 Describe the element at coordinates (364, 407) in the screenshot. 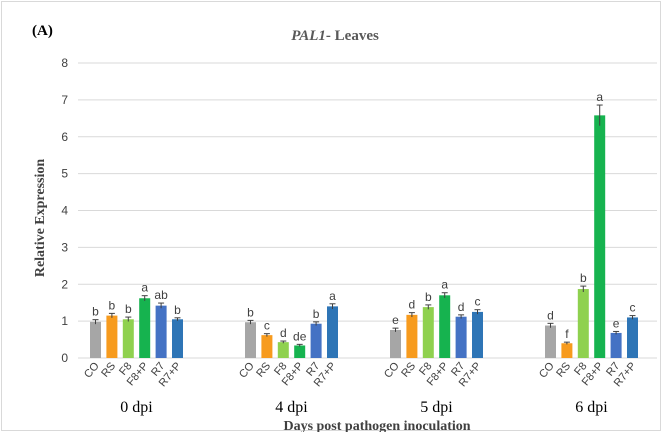

I see `group-labels: 0 dpi 4 dpi 5 dpi 6 dpi` at that location.